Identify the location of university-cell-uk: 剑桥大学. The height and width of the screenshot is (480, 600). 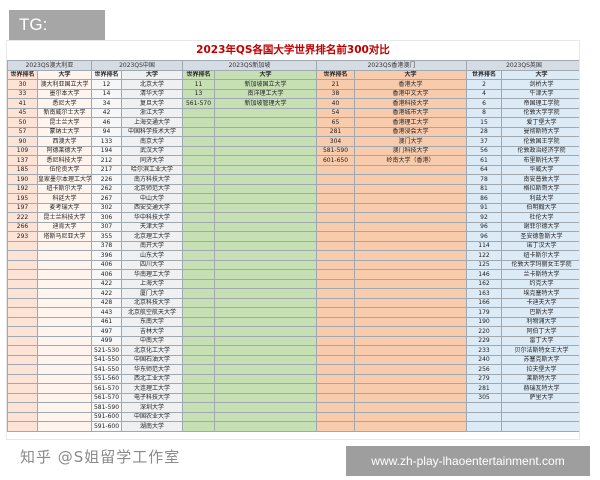
(540, 84).